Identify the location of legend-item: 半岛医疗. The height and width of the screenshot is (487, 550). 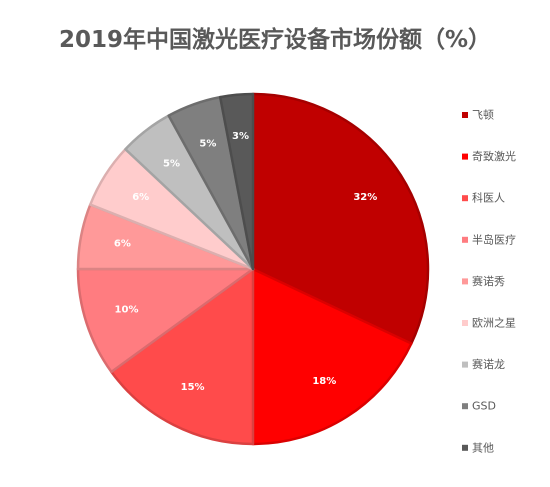
(489, 239).